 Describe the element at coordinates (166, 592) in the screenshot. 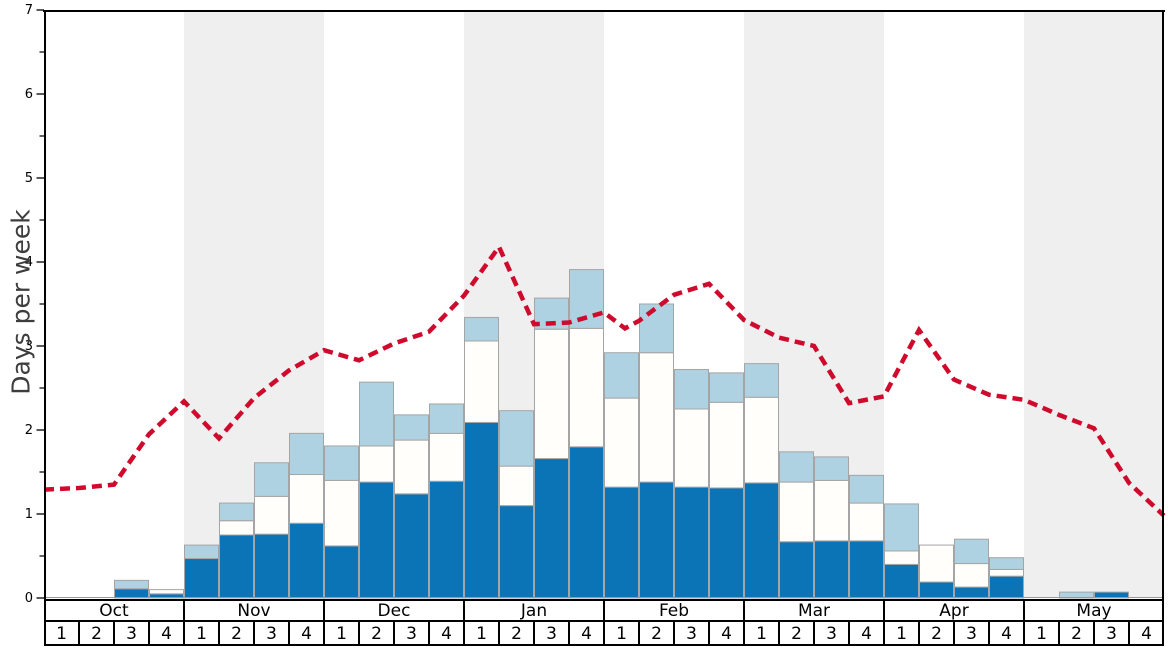

I see `bar-oct-w4-white-segment` at that location.